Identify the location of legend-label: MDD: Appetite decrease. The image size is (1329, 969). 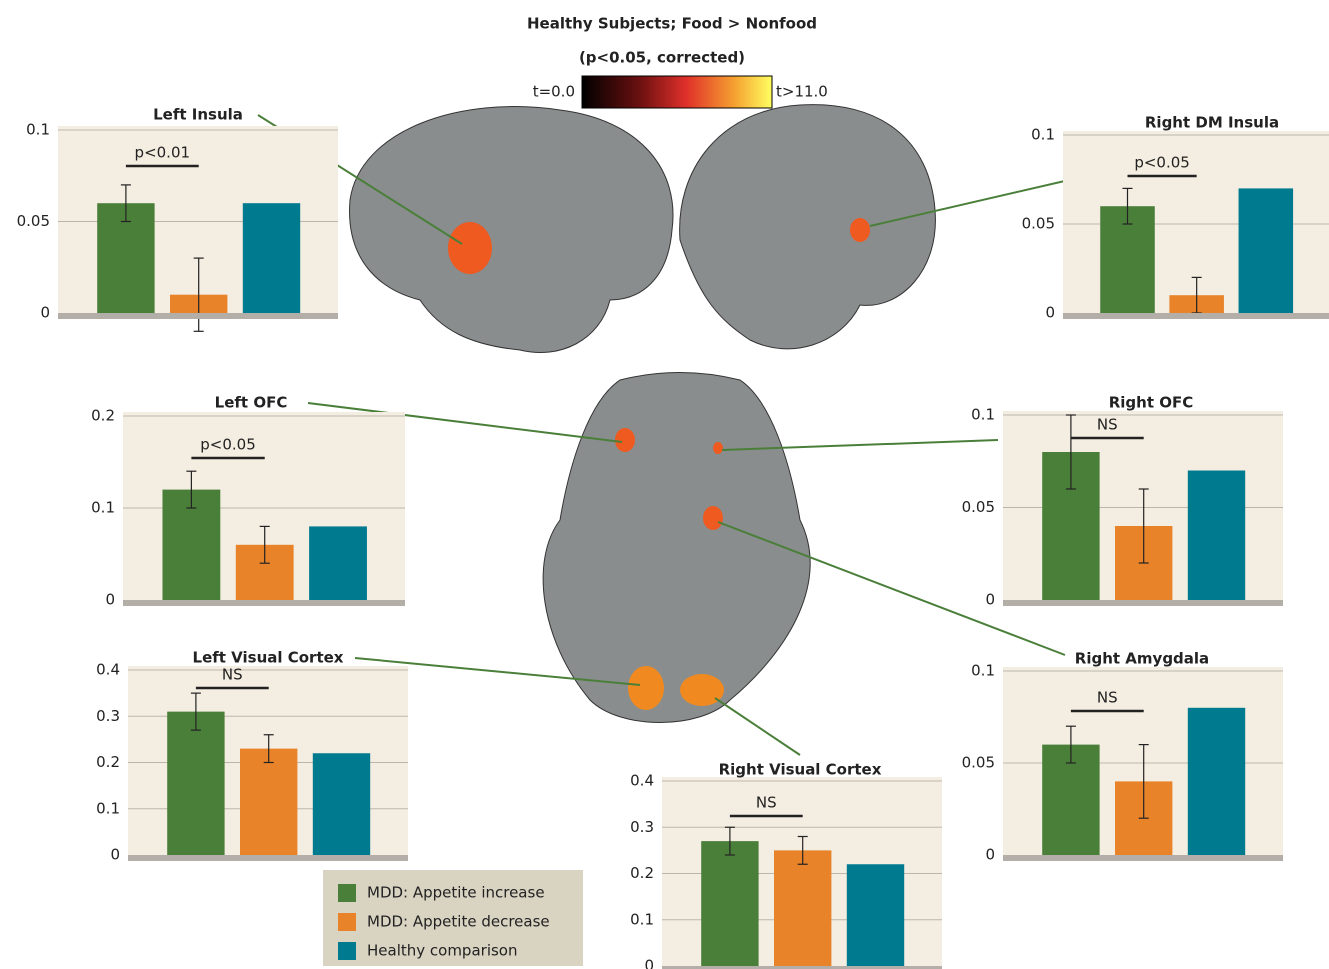
(458, 922).